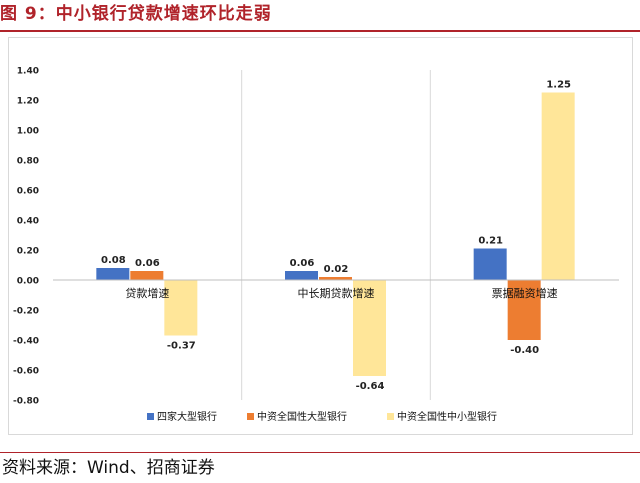  Describe the element at coordinates (26, 312) in the screenshot. I see `y-tick-label: -0.20` at that location.